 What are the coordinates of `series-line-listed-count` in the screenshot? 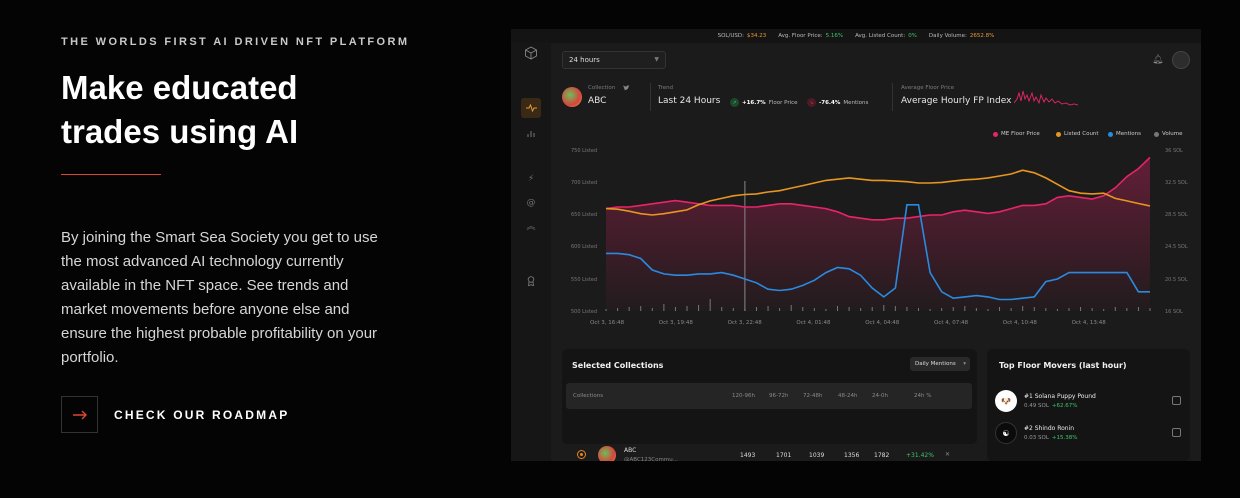 It's located at (878, 192).